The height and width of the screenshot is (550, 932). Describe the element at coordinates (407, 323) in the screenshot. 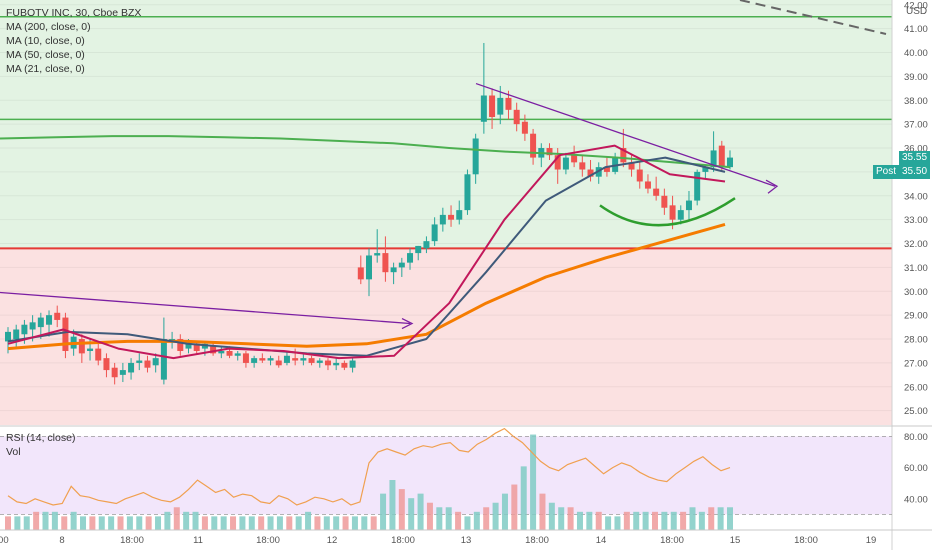

I see `trendline-lower-arrow` at that location.